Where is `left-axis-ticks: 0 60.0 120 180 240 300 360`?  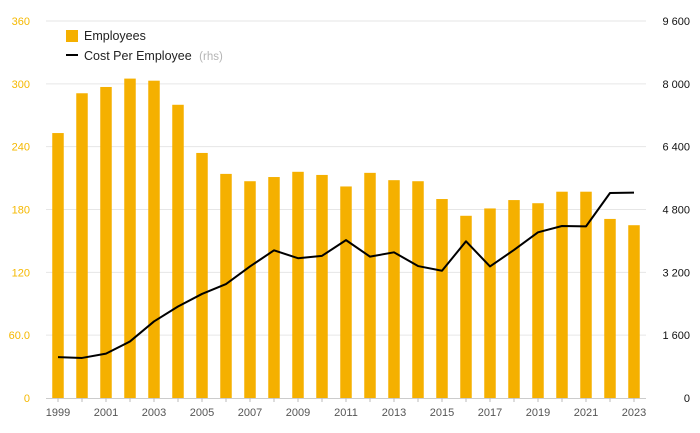 left-axis-ticks: 0 60.0 120 180 240 300 360 is located at coordinates (19, 210).